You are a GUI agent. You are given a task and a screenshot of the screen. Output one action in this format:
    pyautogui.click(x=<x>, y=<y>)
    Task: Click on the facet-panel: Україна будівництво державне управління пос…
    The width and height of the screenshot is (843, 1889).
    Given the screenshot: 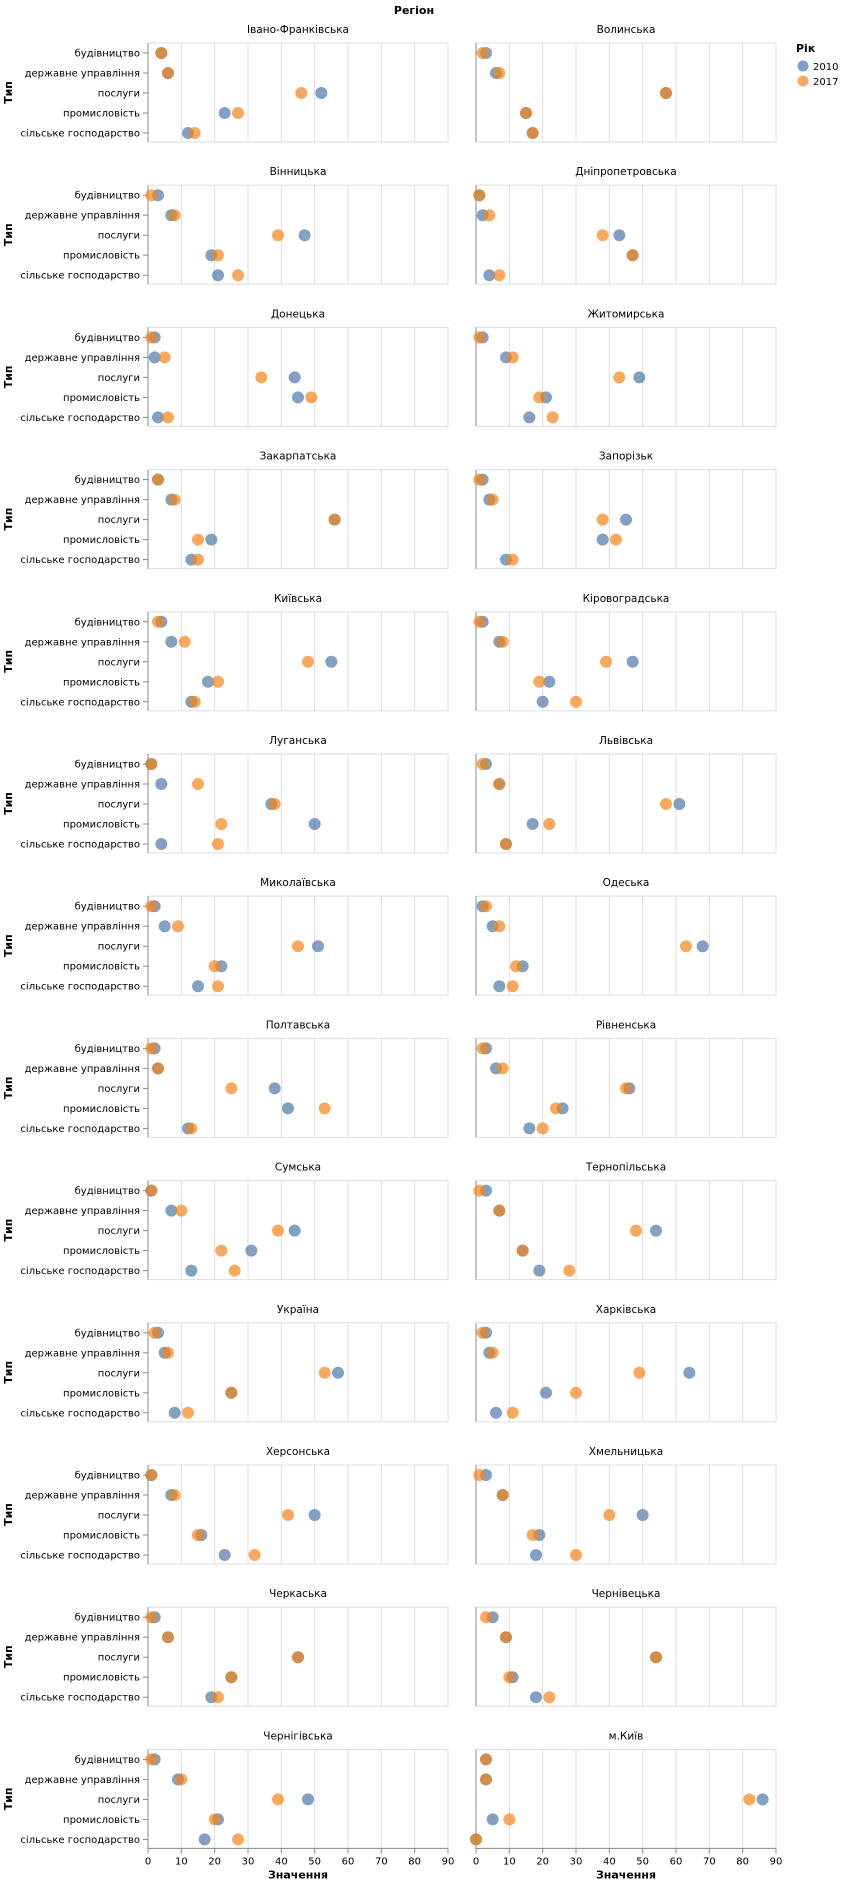 What is the action you would take?
    pyautogui.click(x=225, y=1363)
    